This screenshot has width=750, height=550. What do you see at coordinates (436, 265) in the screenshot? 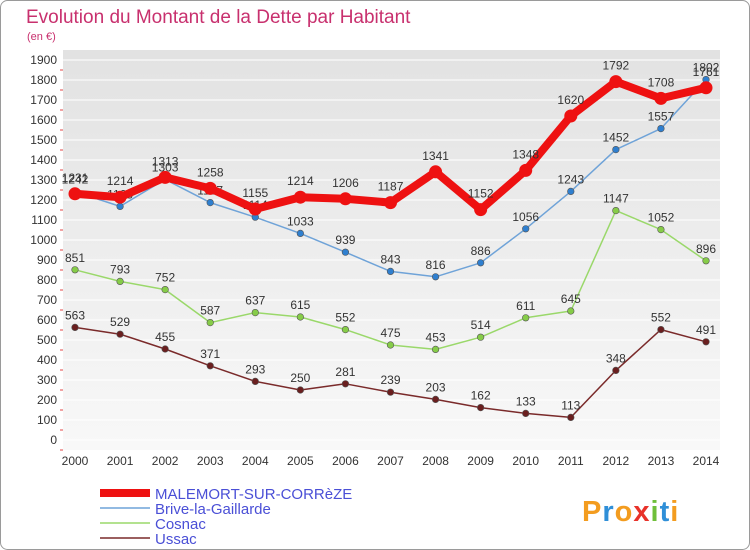
I see `data-label-brive-la-gaillarde: 816` at bounding box center [436, 265].